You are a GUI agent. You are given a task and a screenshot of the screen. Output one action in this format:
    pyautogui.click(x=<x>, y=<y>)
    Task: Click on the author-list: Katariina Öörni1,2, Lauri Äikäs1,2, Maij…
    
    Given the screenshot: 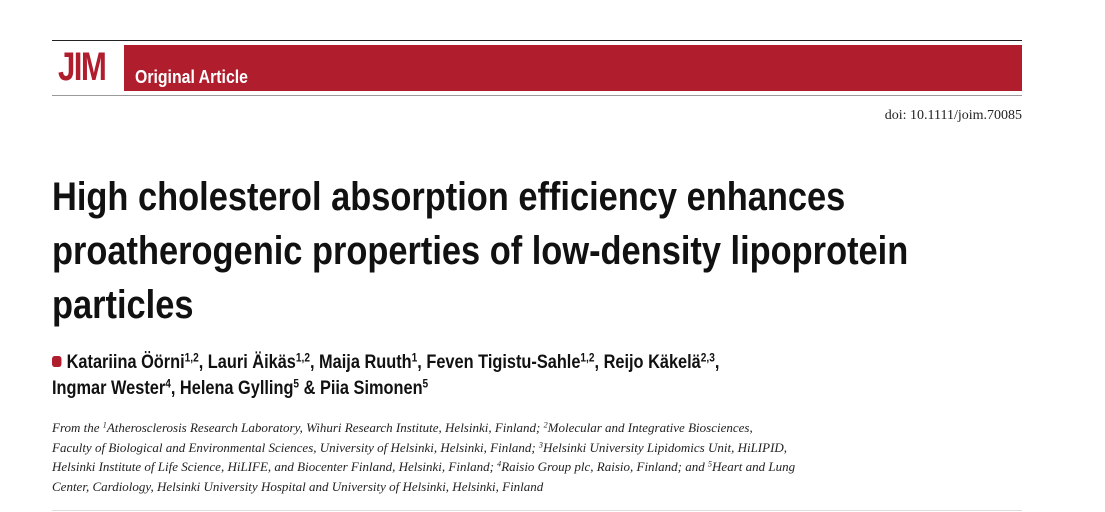 What is the action you would take?
    pyautogui.click(x=529, y=376)
    